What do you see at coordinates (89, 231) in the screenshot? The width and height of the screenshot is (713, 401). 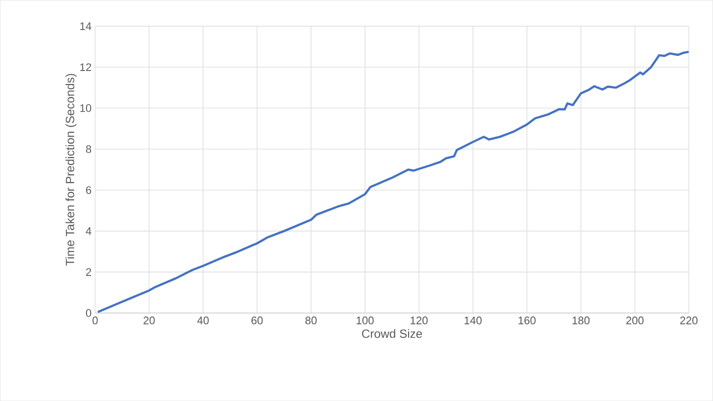 I see `y-tick-label: 4` at bounding box center [89, 231].